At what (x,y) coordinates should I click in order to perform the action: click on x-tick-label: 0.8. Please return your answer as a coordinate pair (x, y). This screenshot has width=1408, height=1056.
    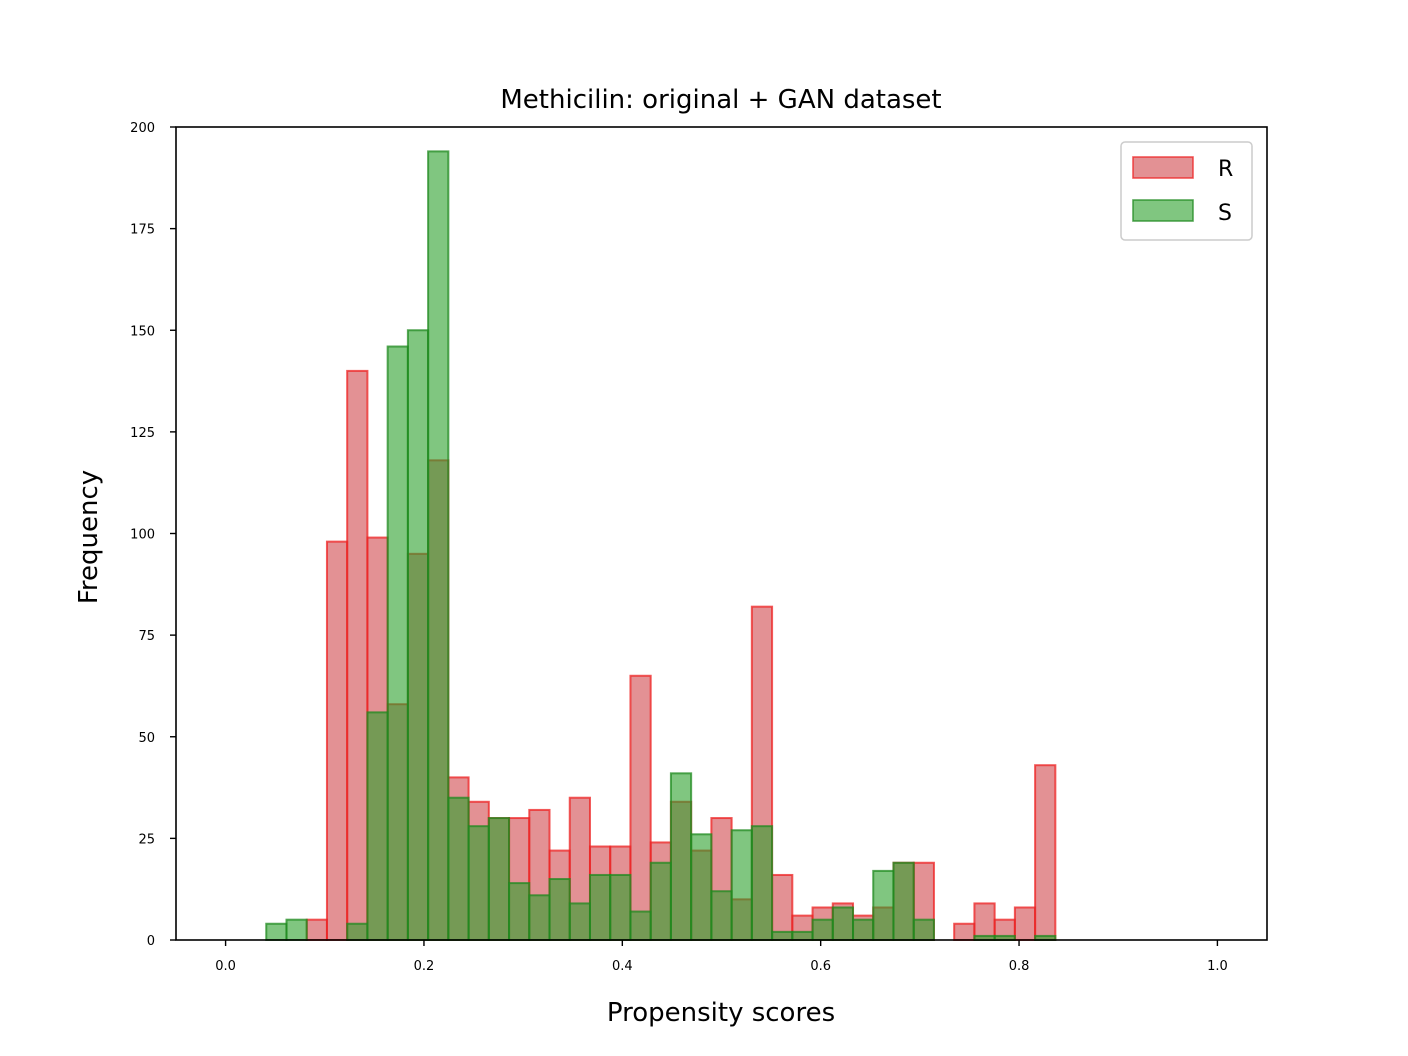
    Looking at the image, I should click on (1019, 966).